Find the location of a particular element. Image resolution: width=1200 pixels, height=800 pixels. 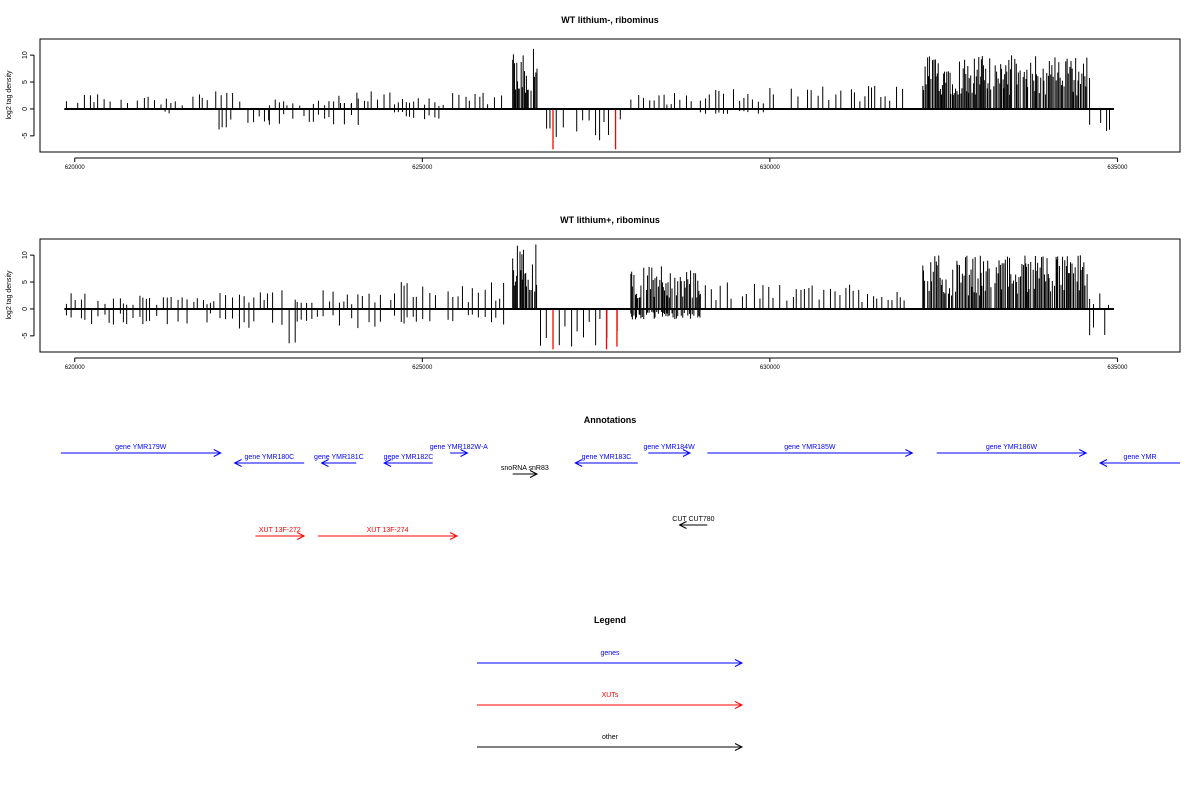

annotation-feature: gene YMR180C is located at coordinates (269, 460).